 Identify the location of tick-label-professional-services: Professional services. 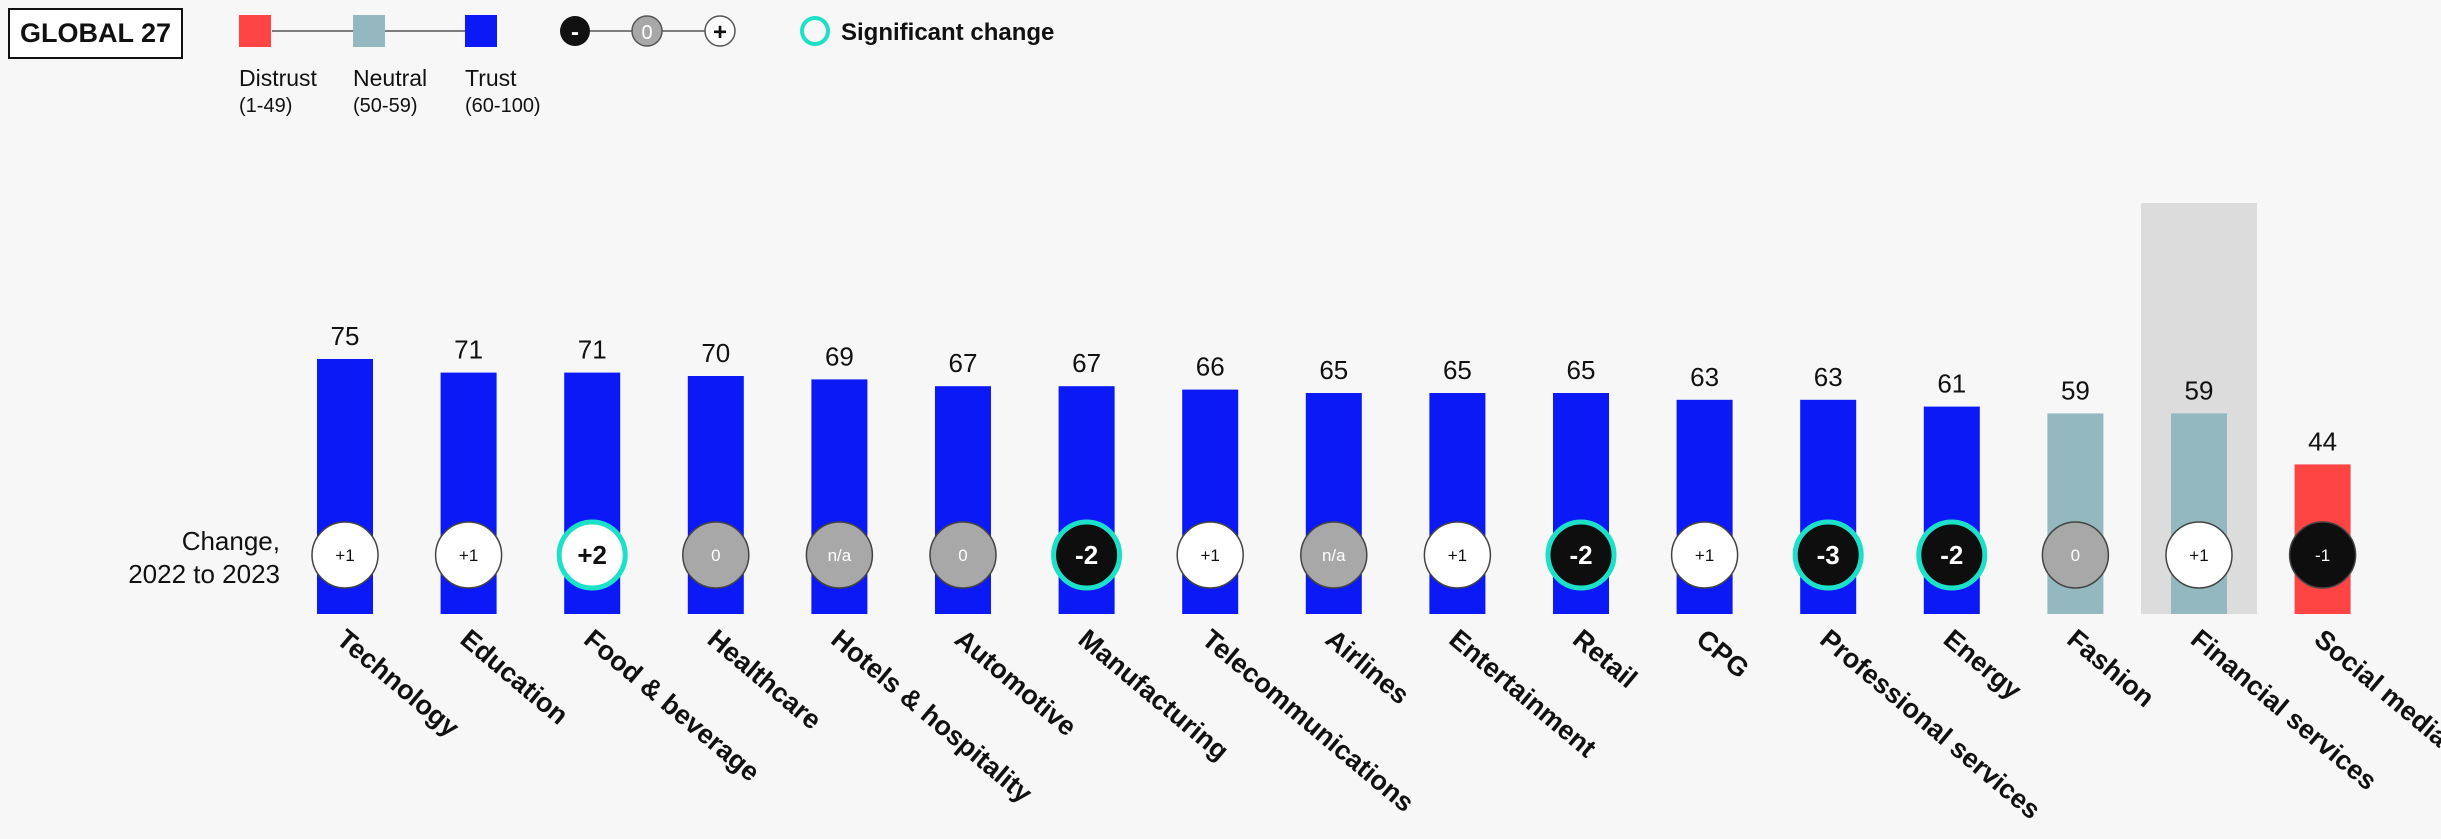
(1930, 724).